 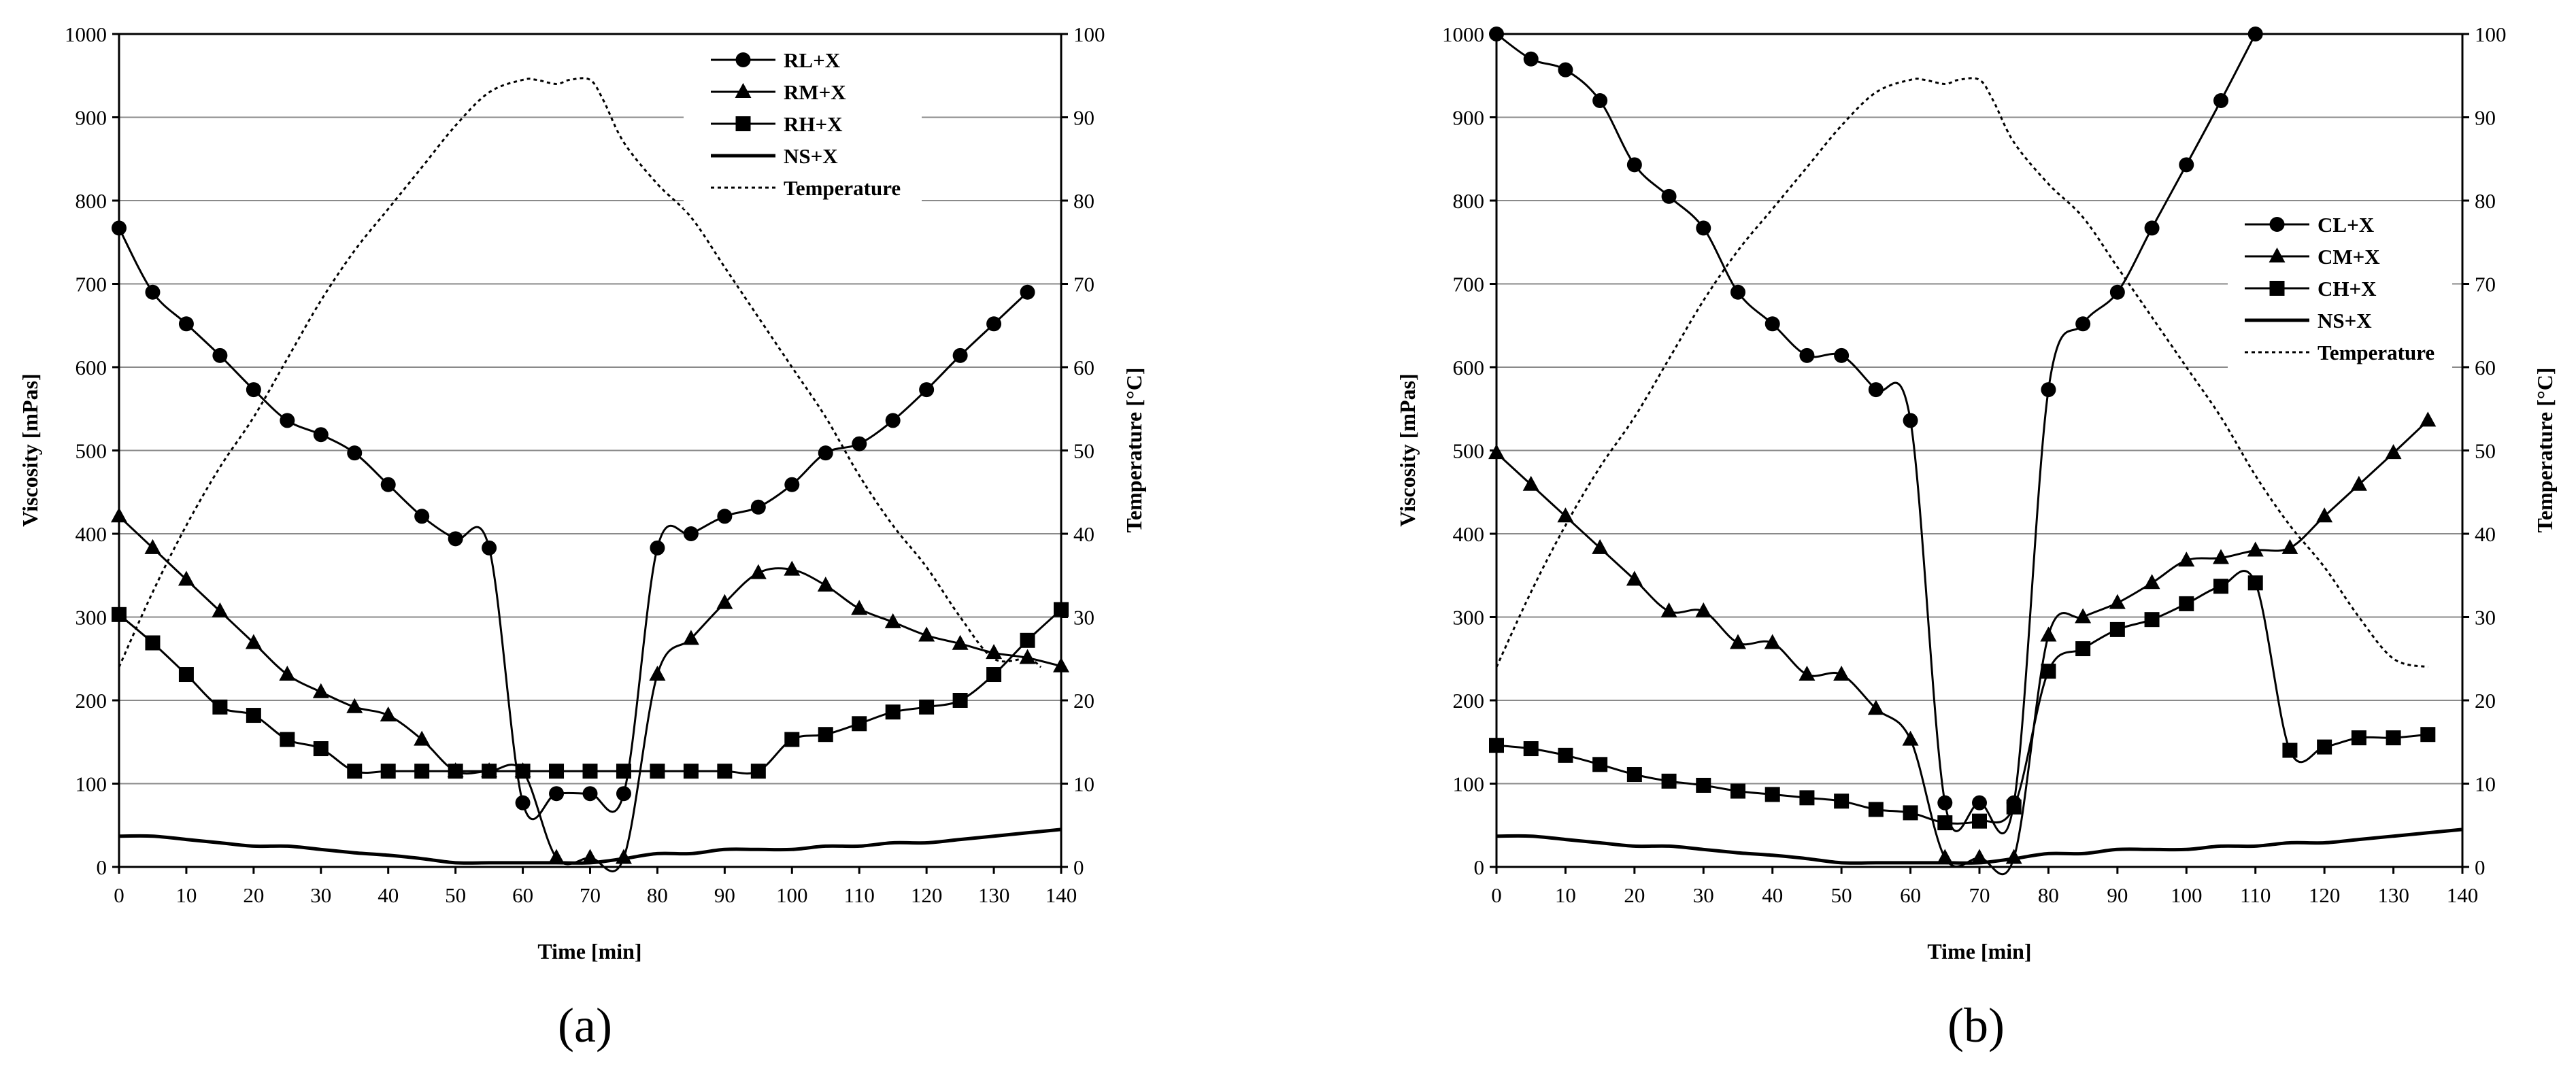 I want to click on panel-a-x-tick-label-140: 140, so click(x=1061, y=895).